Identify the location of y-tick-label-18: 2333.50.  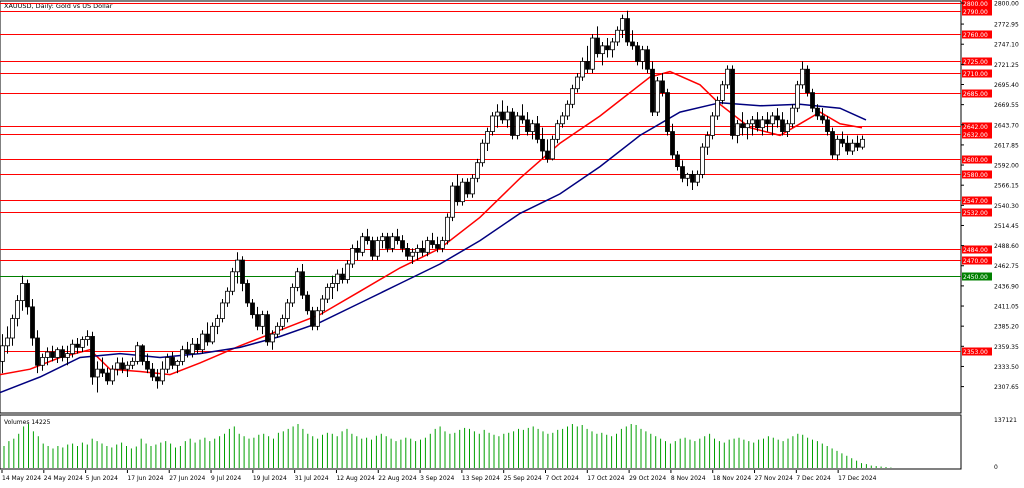
(1006, 367).